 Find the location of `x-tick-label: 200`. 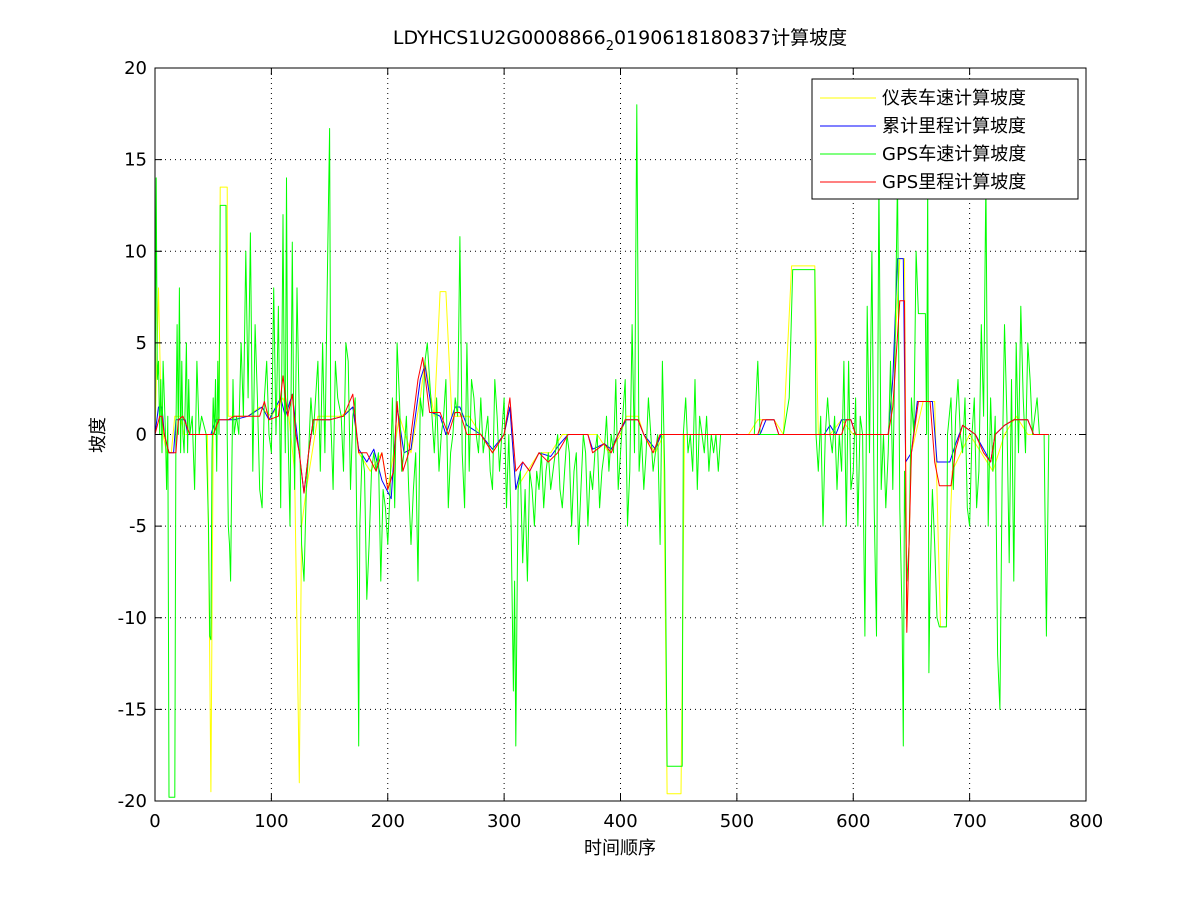

x-tick-label: 200 is located at coordinates (388, 821).